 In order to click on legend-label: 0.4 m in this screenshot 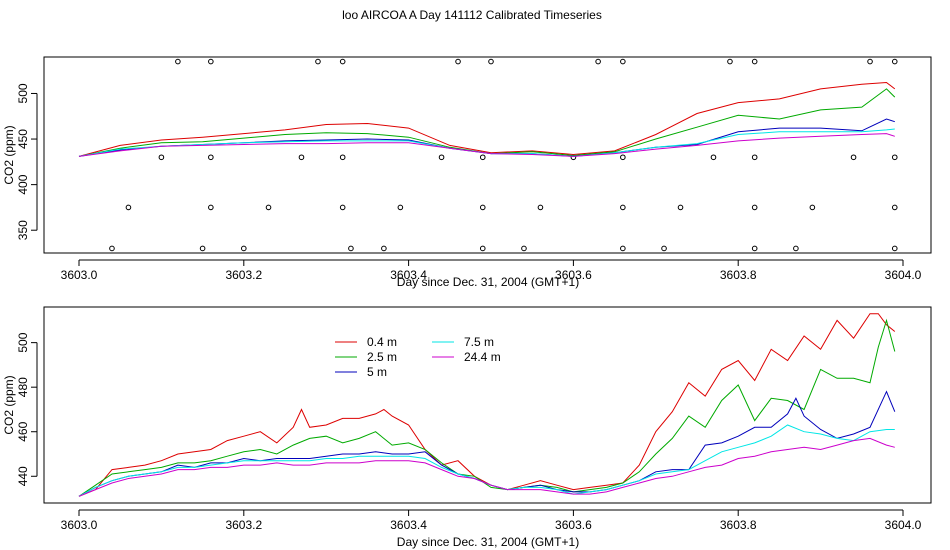, I will do `click(382, 342)`.